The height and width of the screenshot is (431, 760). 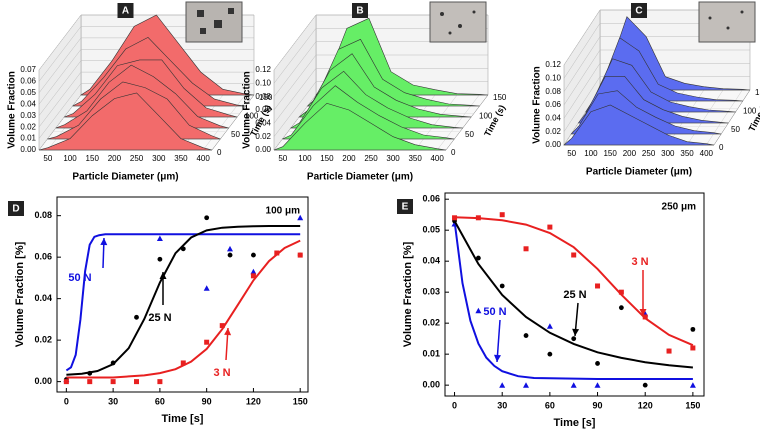 I want to click on x-tick-label: 100, so click(x=70, y=158).